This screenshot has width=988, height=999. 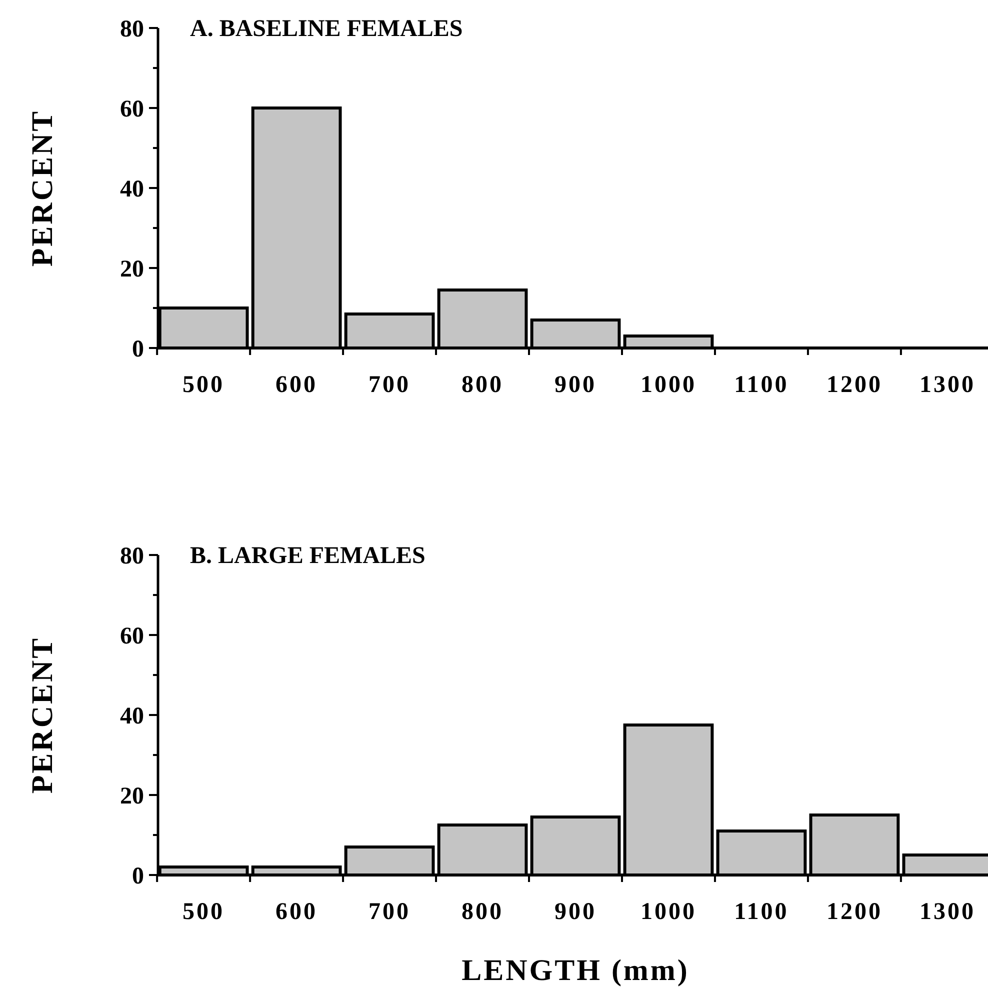 What do you see at coordinates (326, 29) in the screenshot?
I see `chart-title: A. BASELINE FEMALES` at bounding box center [326, 29].